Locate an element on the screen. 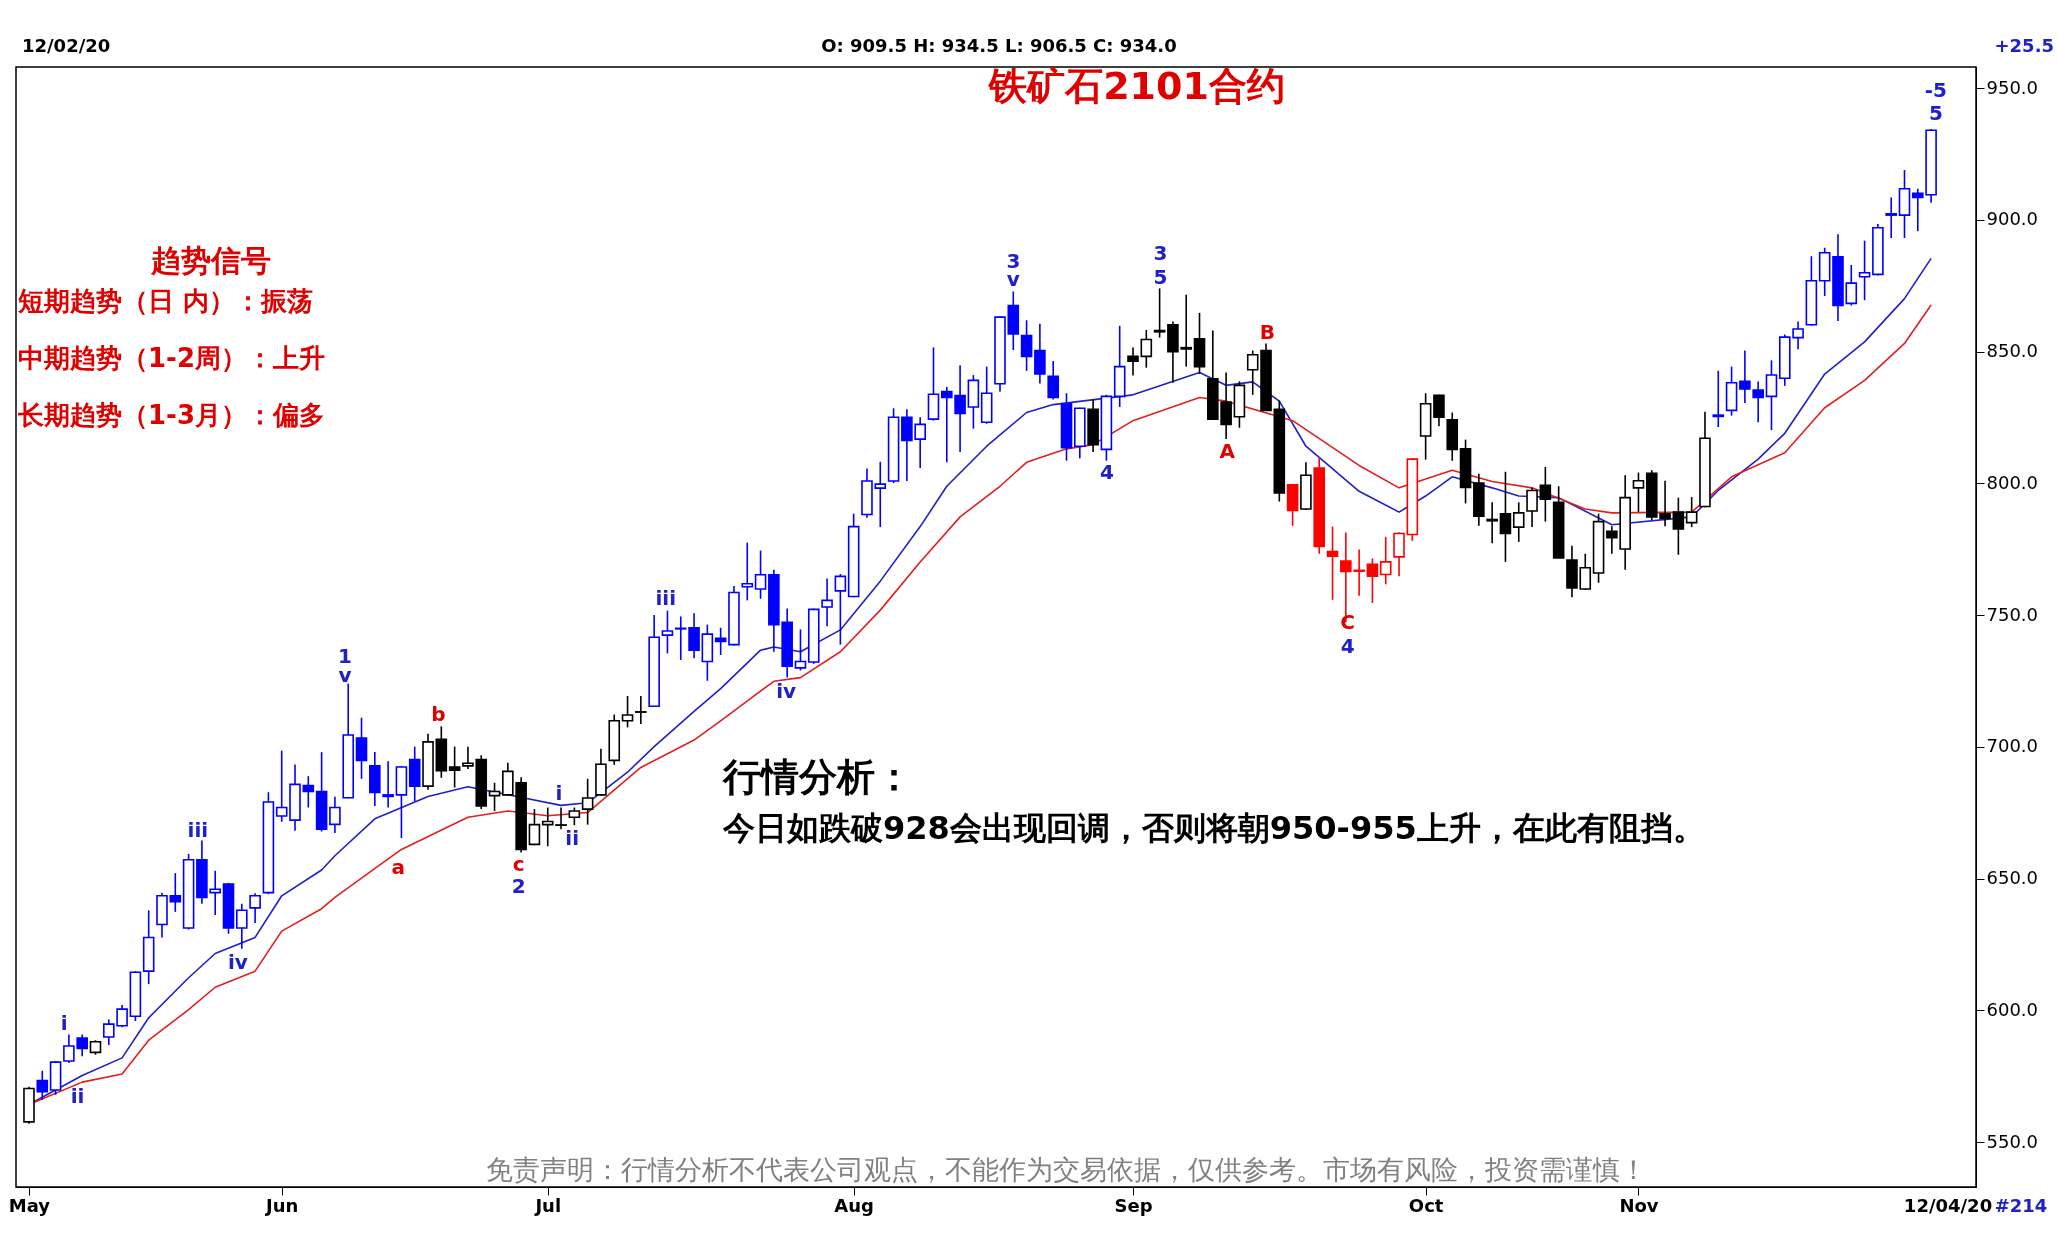 This screenshot has width=2058, height=1243. annotation: 行情分析： is located at coordinates (817, 777).